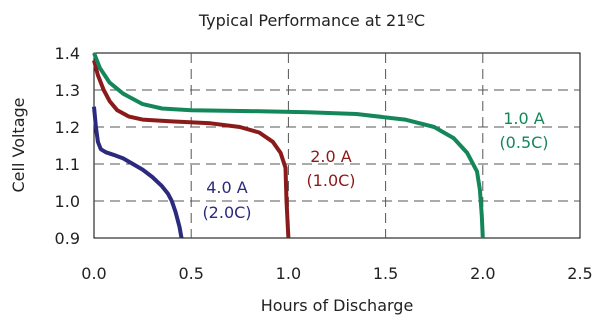 This screenshot has height=320, width=601. Describe the element at coordinates (331, 156) in the screenshot. I see `series-label-1: 2.0 A` at that location.